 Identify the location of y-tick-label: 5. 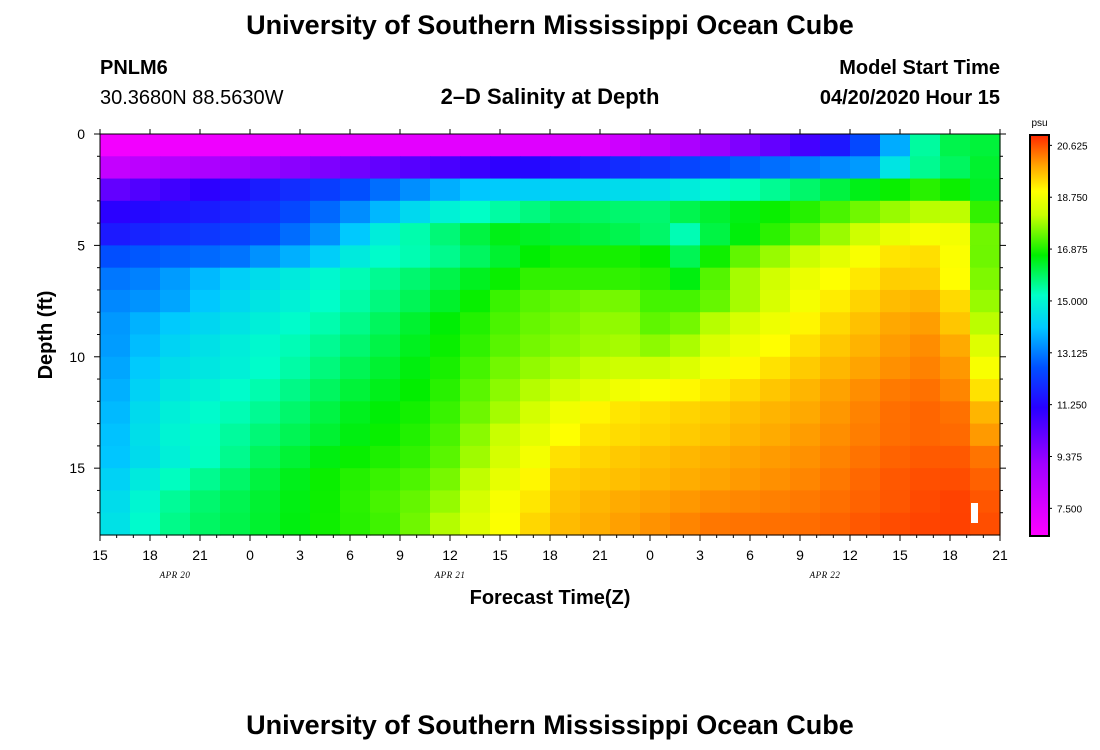
(81, 245).